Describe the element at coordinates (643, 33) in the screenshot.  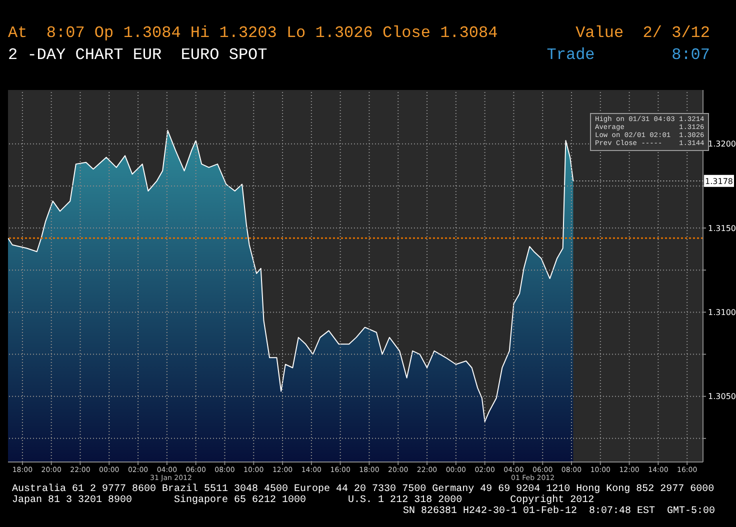
I see `text: Value 2/ 3/12` at that location.